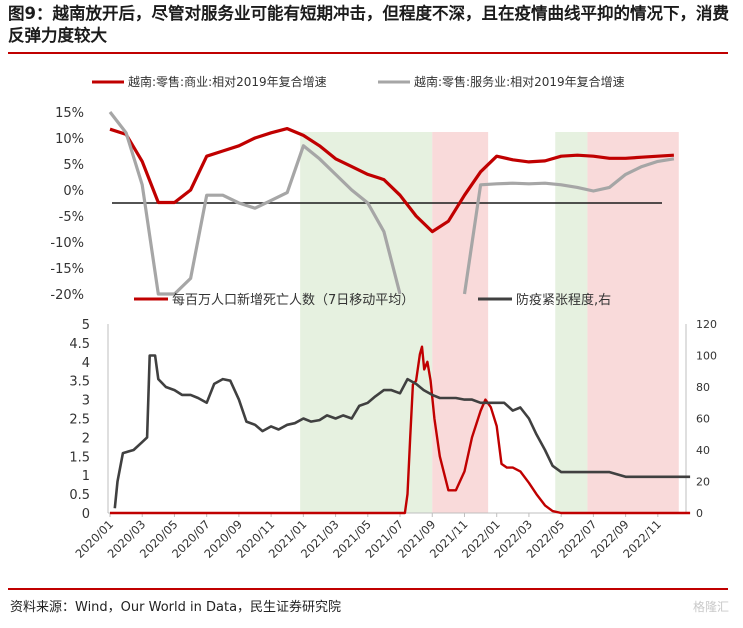 The width and height of the screenshot is (743, 628). What do you see at coordinates (73, 165) in the screenshot?
I see `y-tick-label: 5%` at bounding box center [73, 165].